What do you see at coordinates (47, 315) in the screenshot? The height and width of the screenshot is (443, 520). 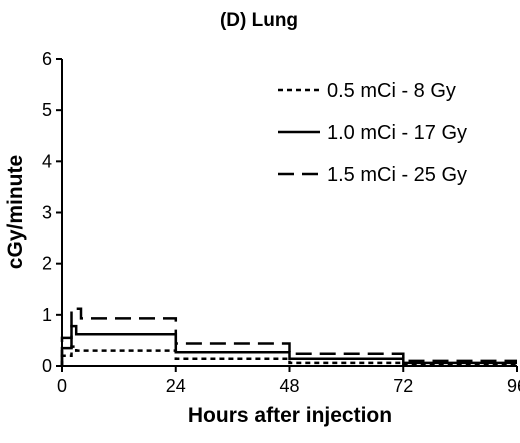 I see `y-tick-label-1: 1` at bounding box center [47, 315].